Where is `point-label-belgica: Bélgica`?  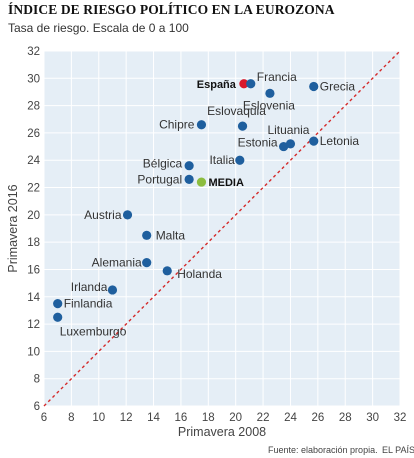
point-label-belgica: Bélgica is located at coordinates (163, 164).